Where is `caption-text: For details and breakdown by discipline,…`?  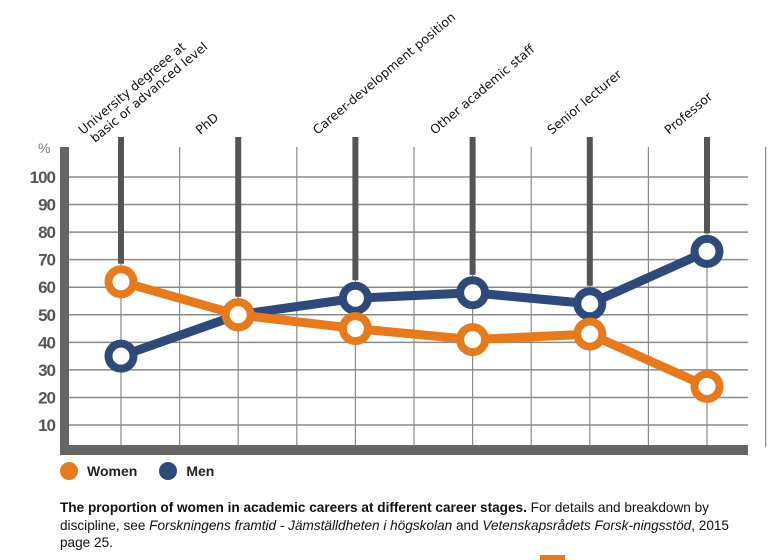 caption-text: For details and breakdown by discipline,… is located at coordinates (384, 516).